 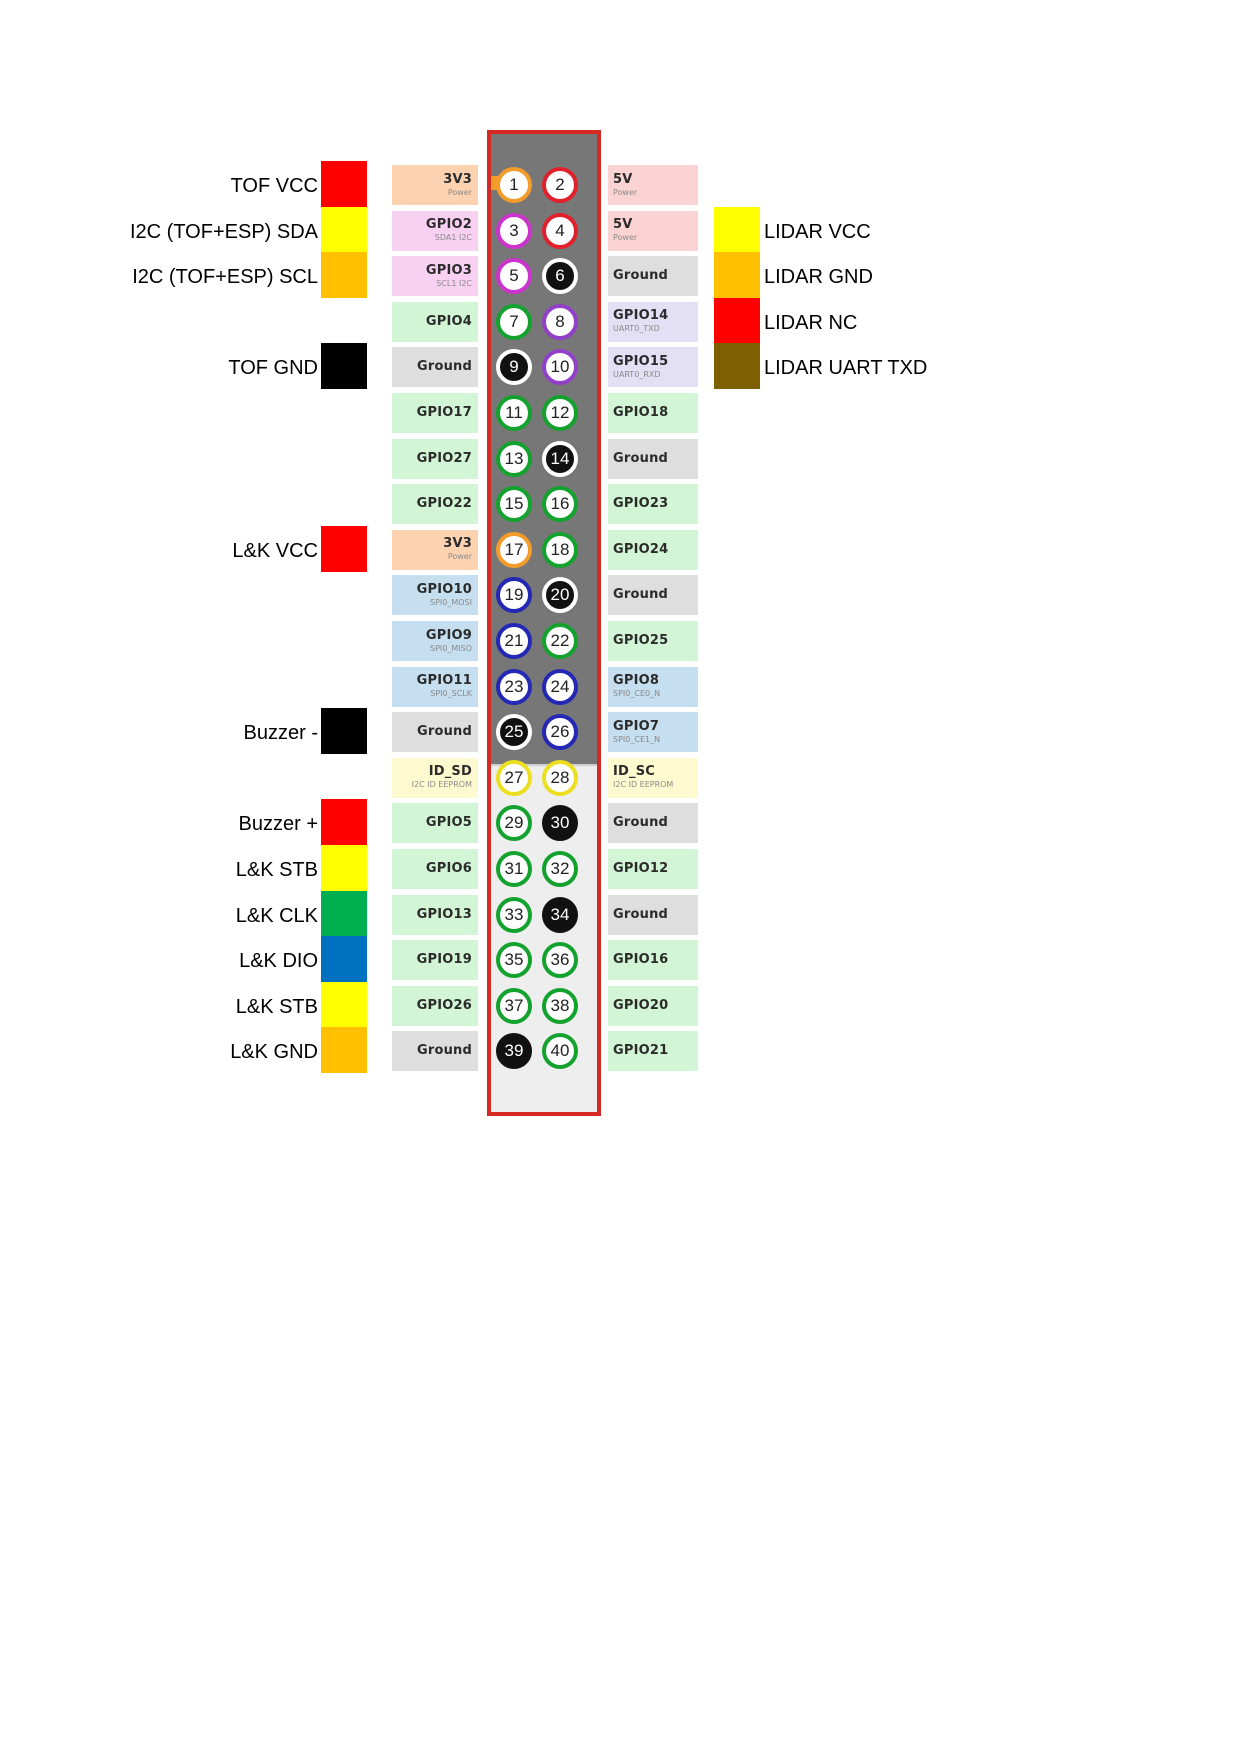 I want to click on connection-label: Buzzer +, so click(x=278, y=824).